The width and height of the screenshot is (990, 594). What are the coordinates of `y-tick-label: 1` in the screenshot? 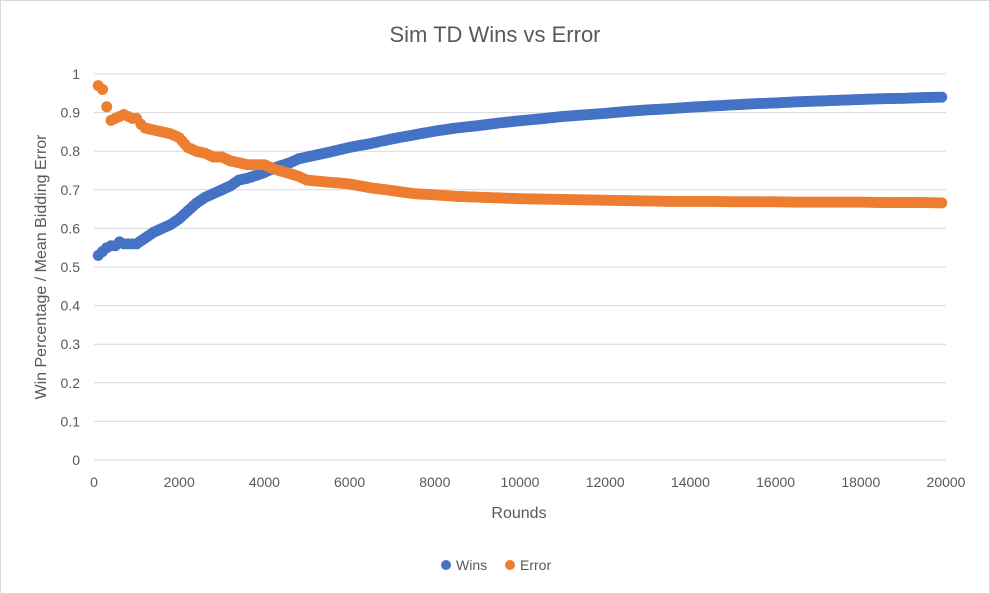 It's located at (76, 74).